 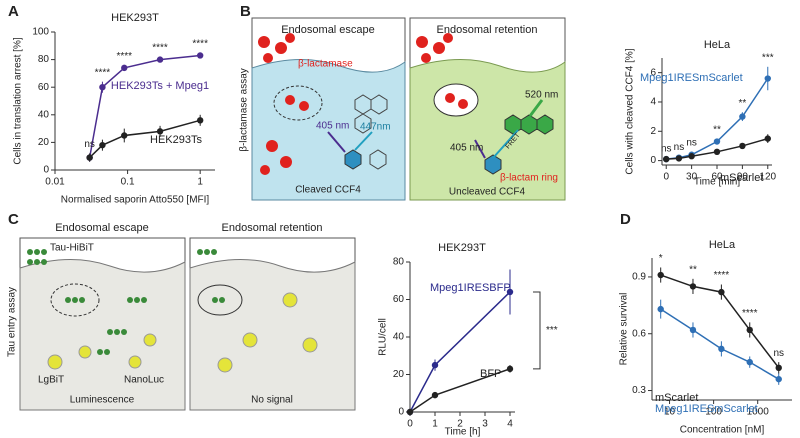 What do you see at coordinates (653, 131) in the screenshot?
I see `y-tick-label: 2` at bounding box center [653, 131].